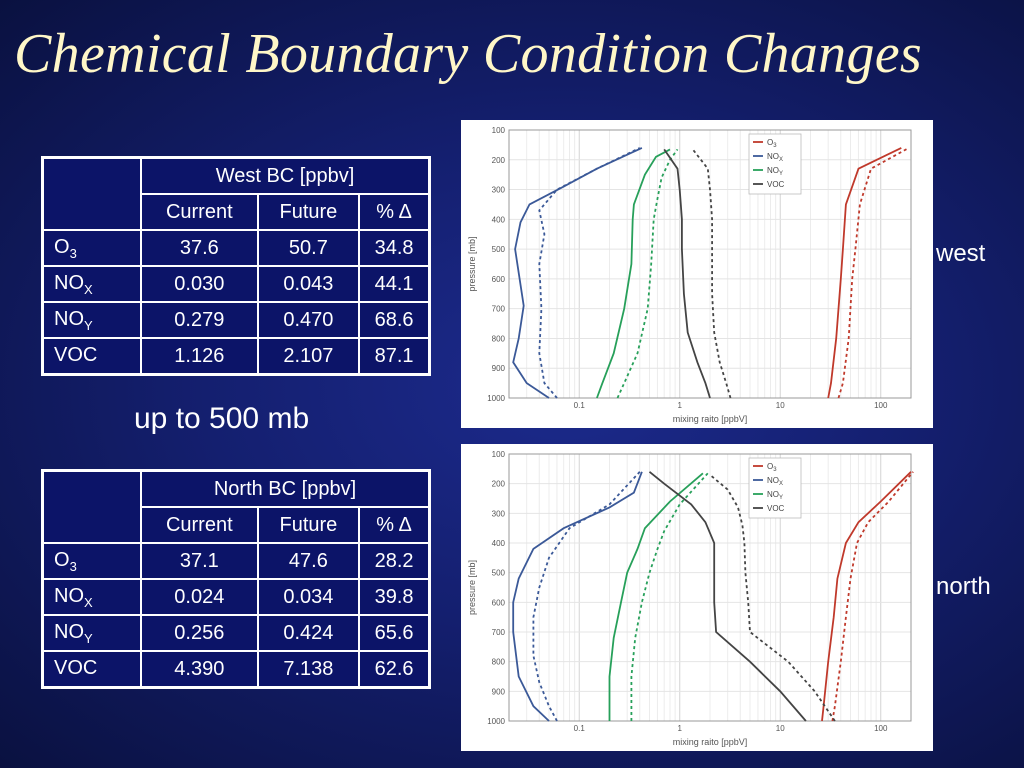 The image size is (1024, 768). I want to click on future-value: 47.6, so click(308, 561).